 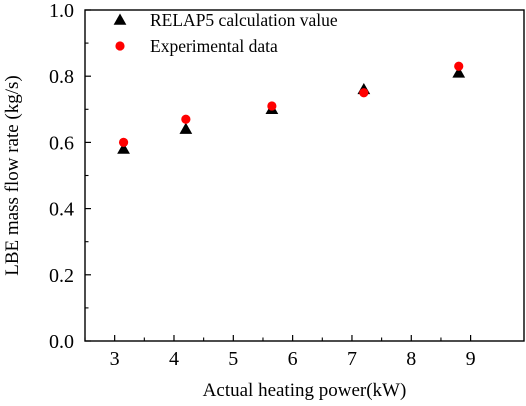 What do you see at coordinates (280, 352) in the screenshot?
I see `x-axis: 3 4 5 6 7 8 9` at bounding box center [280, 352].